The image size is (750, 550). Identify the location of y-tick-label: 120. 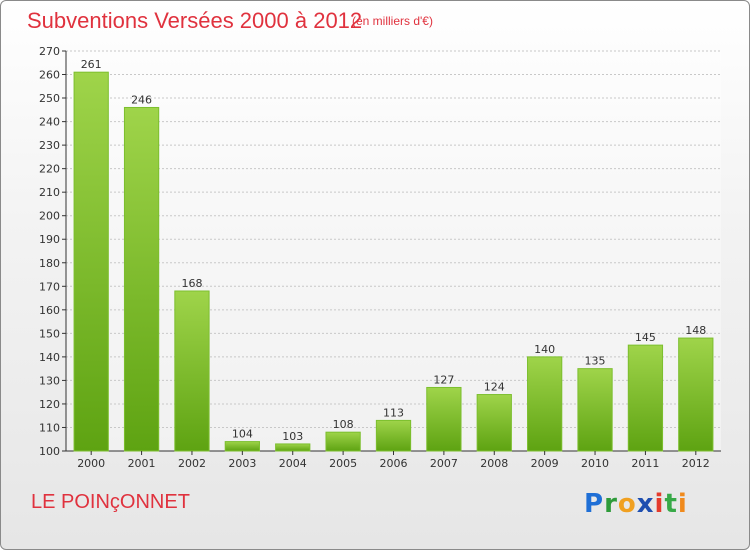
(49, 404).